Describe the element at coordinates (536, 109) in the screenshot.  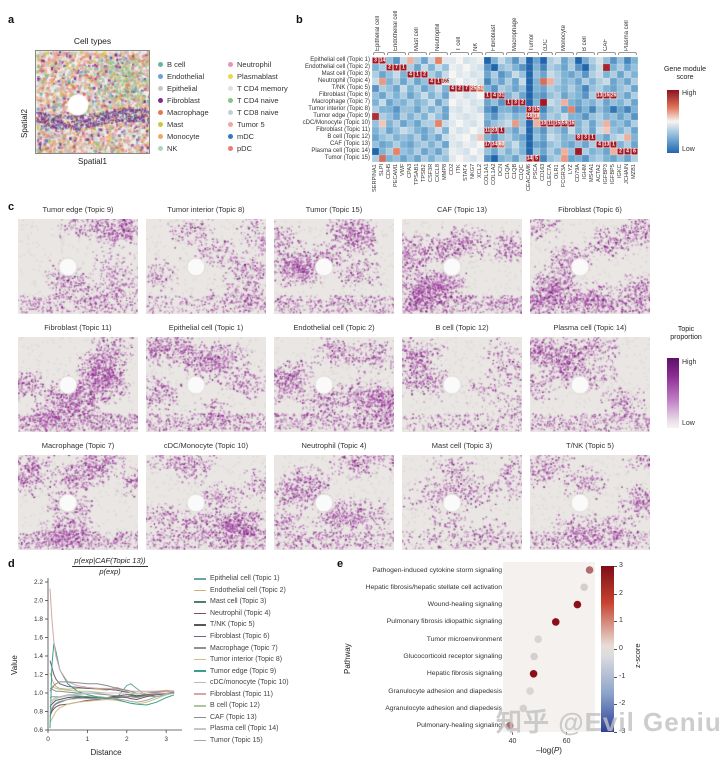
I see `heatmap-cell-count: 15` at that location.